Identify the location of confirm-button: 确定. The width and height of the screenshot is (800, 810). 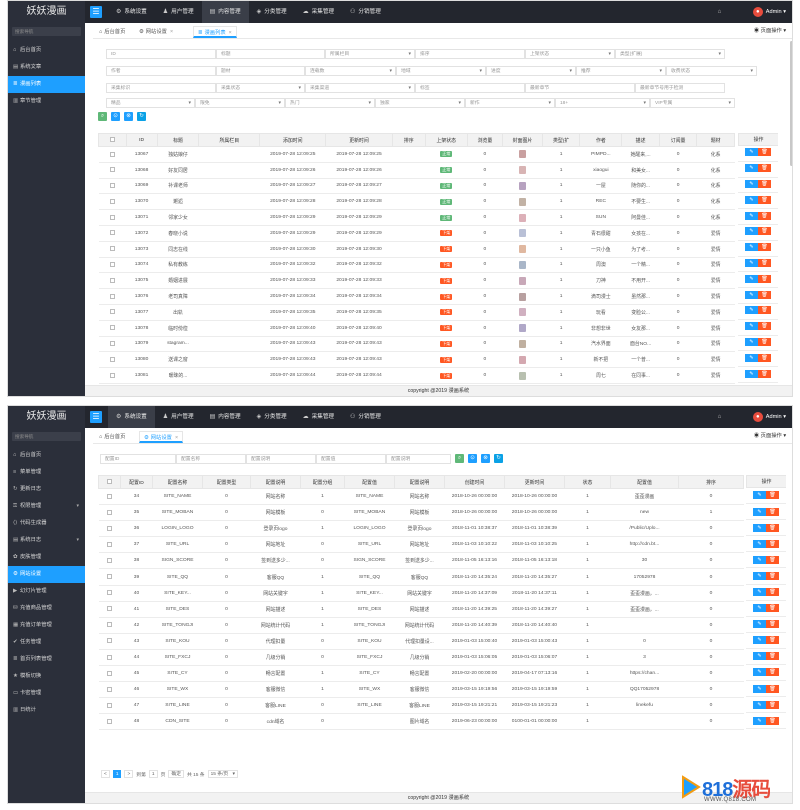
(176, 774).